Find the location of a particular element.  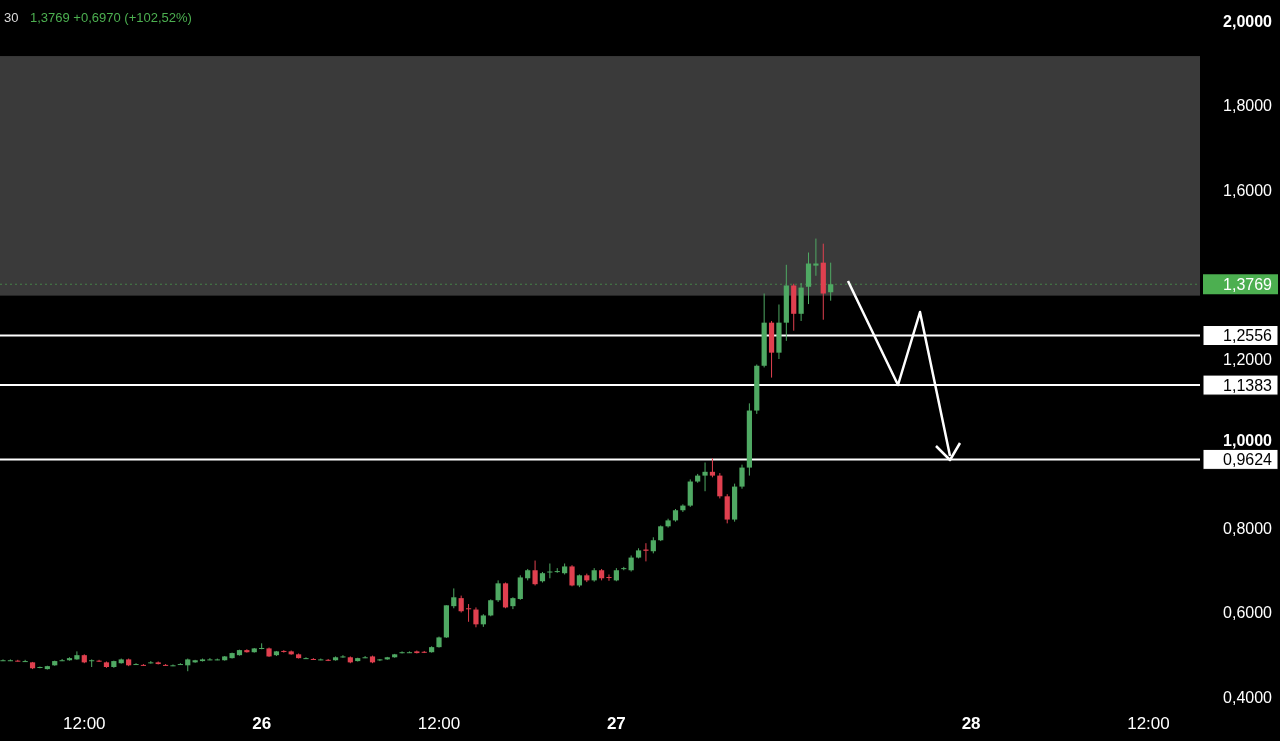

ref-line-label: 1,1383 is located at coordinates (1248, 385).